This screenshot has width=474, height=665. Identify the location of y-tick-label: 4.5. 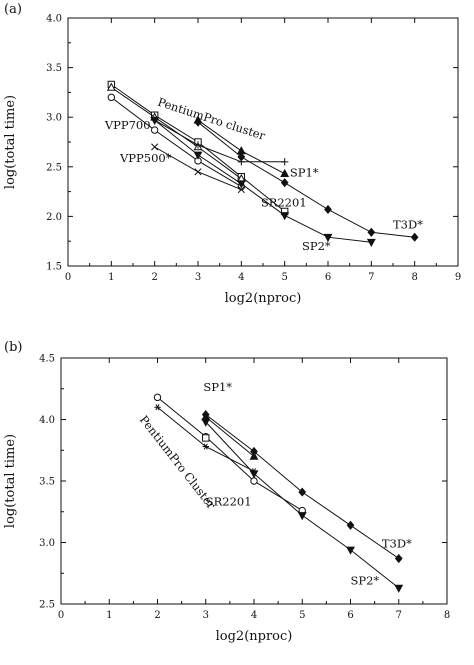
(47, 359).